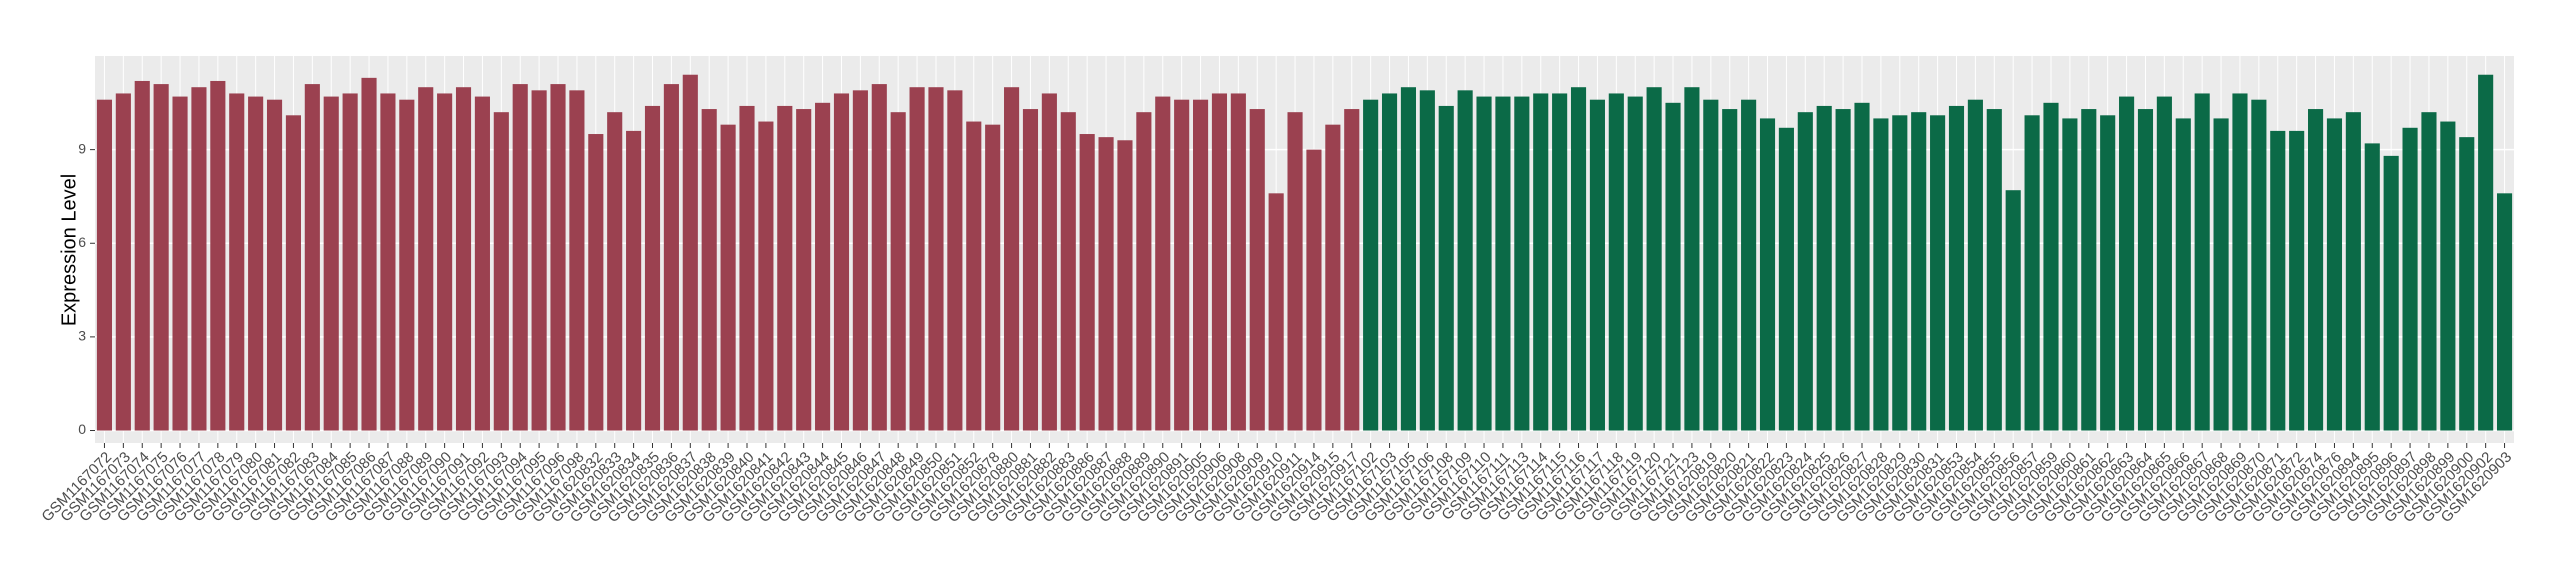  What do you see at coordinates (82, 429) in the screenshot?
I see `y-tick-label: 0` at bounding box center [82, 429].